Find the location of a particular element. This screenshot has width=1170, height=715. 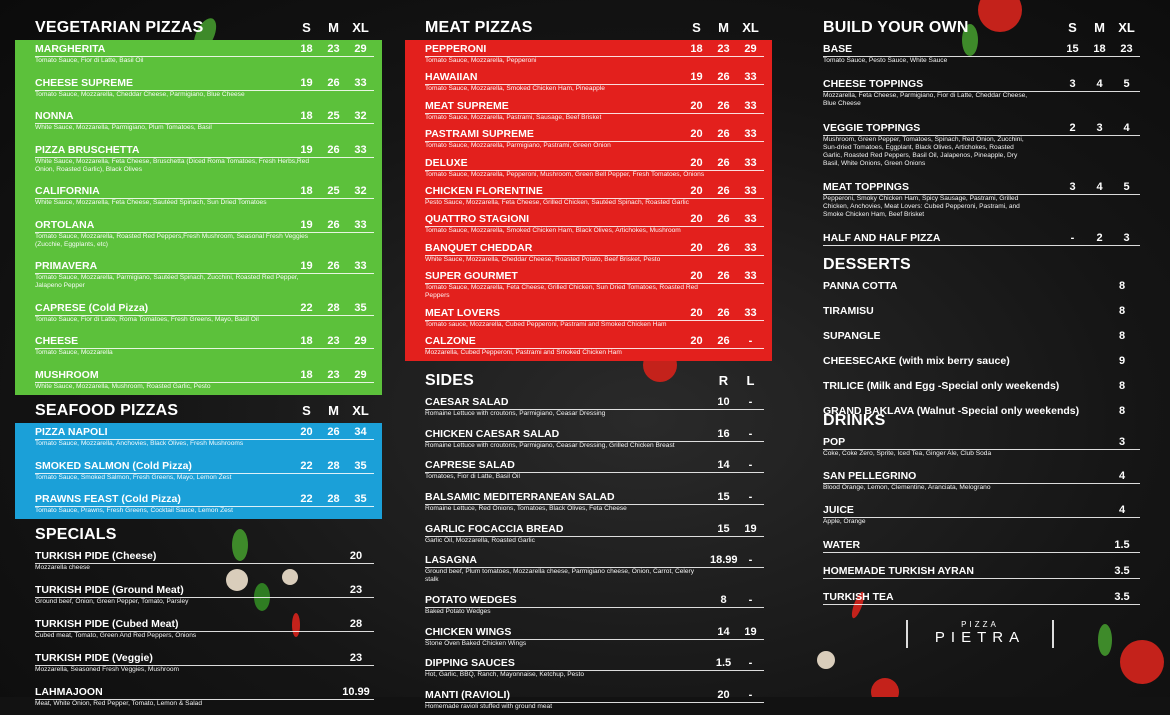

item-name: CALIFORNIA is located at coordinates (67, 191).